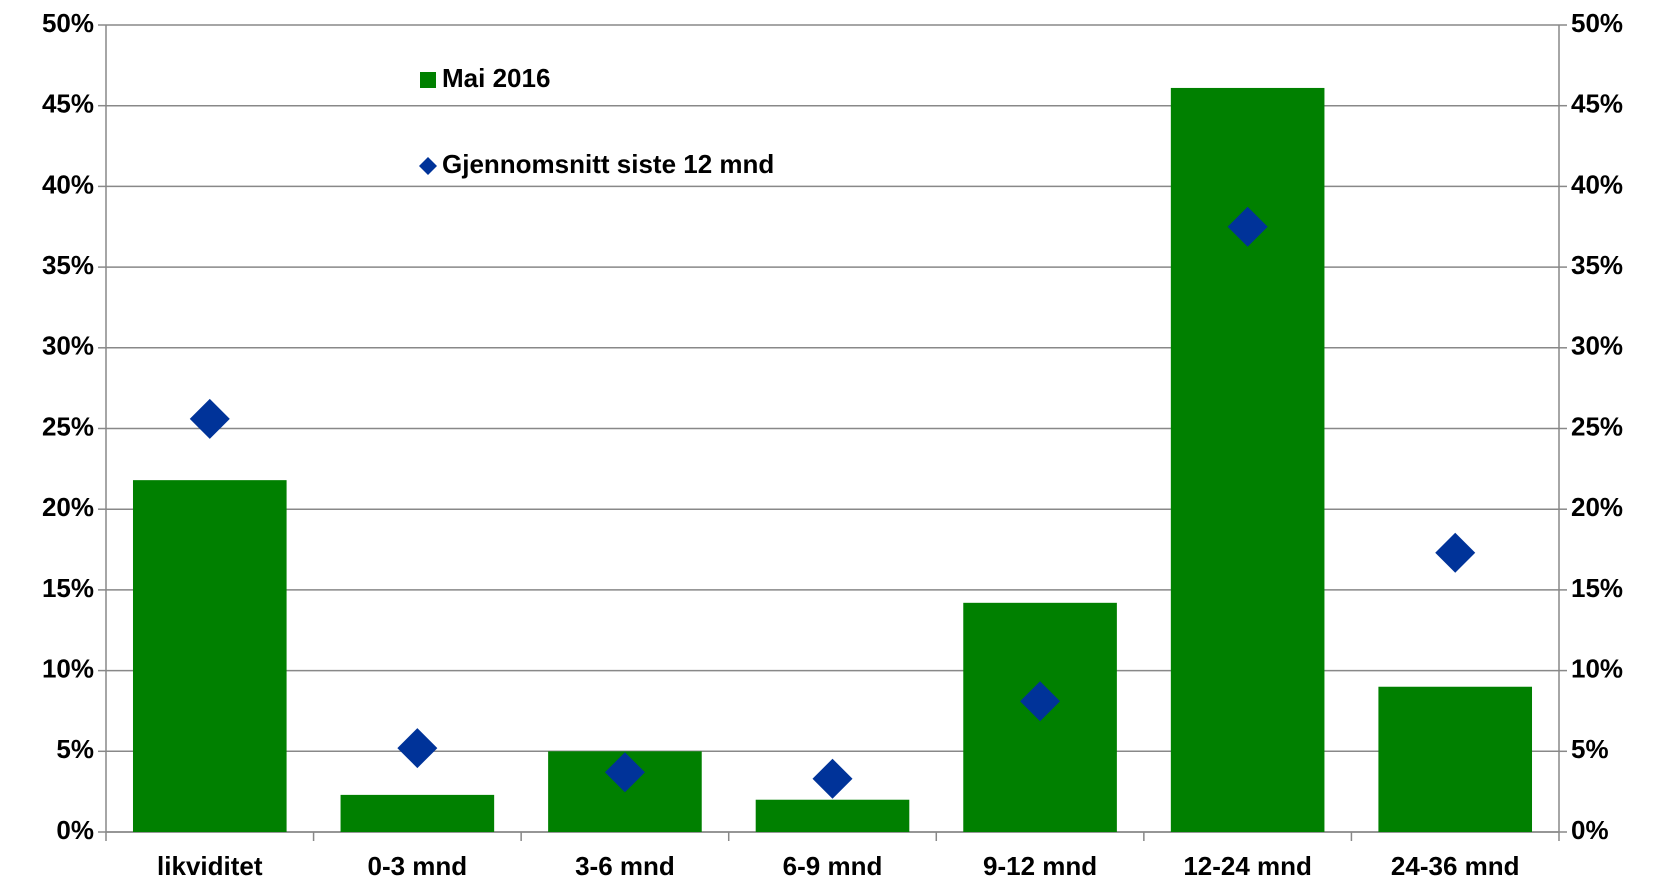  What do you see at coordinates (1597, 265) in the screenshot?
I see `y2-tick-label: 35%` at bounding box center [1597, 265].